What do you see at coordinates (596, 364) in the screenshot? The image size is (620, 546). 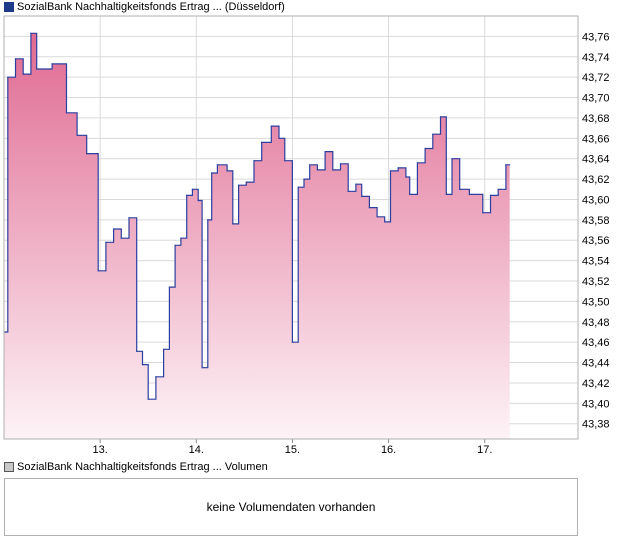 I see `y-tick-label: 43,44` at bounding box center [596, 364].